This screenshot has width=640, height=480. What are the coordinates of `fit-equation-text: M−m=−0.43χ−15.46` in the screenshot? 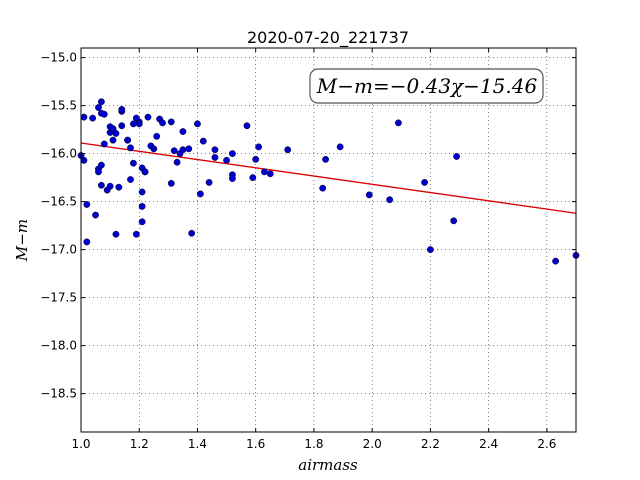 It's located at (427, 86).